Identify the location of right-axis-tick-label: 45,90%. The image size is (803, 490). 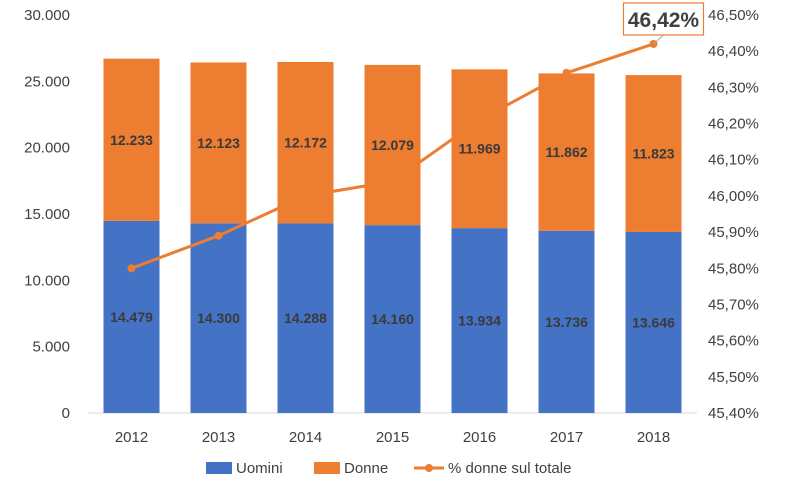
(733, 232).